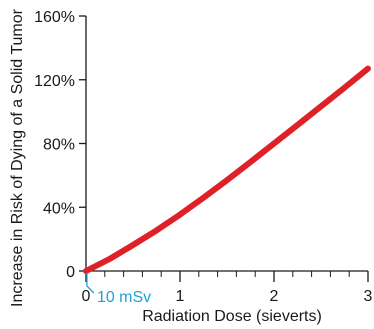 This screenshot has width=374, height=329. I want to click on annotation-leader, so click(90, 283).